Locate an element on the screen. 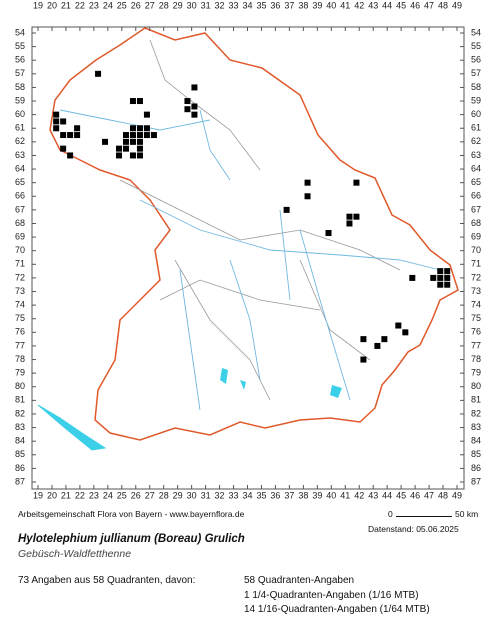 The width and height of the screenshot is (500, 620). data-date: Datenstand: 05.06.2025 is located at coordinates (413, 529).